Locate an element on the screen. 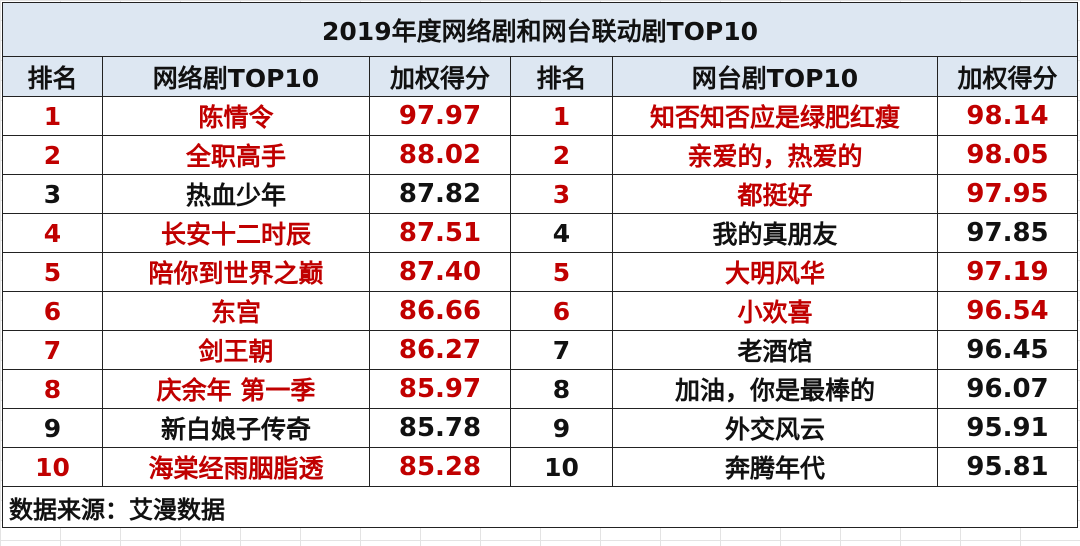 The height and width of the screenshot is (546, 1080). tv-rank-cell: 5 is located at coordinates (561, 272).